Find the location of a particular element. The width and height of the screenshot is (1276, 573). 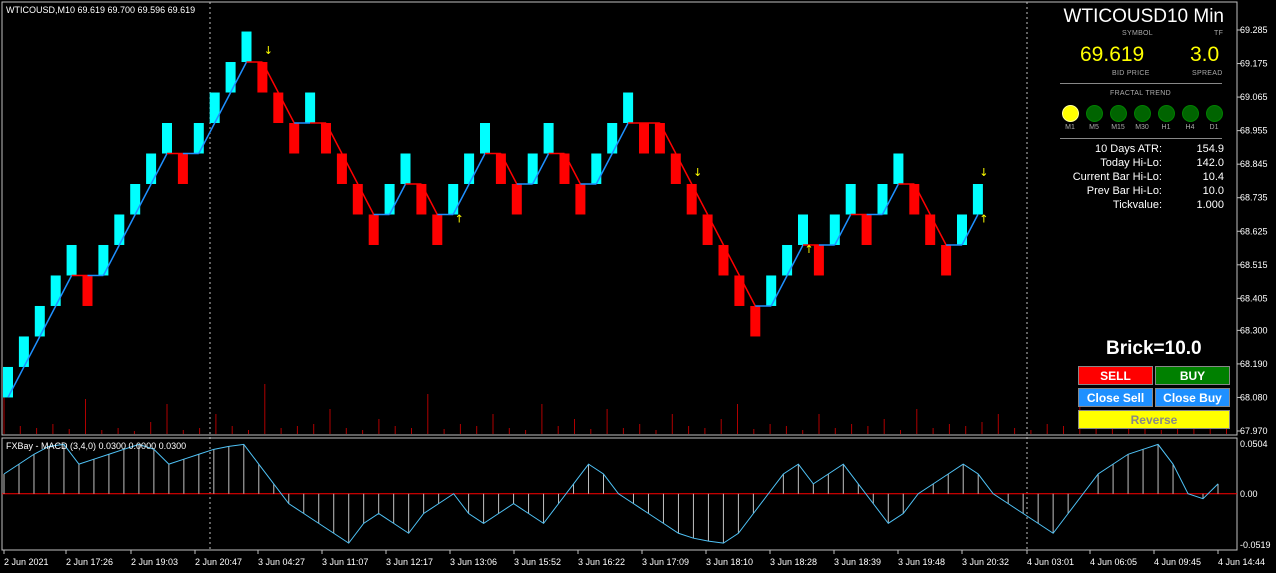

stat-value: 1.000 is located at coordinates (1210, 205).